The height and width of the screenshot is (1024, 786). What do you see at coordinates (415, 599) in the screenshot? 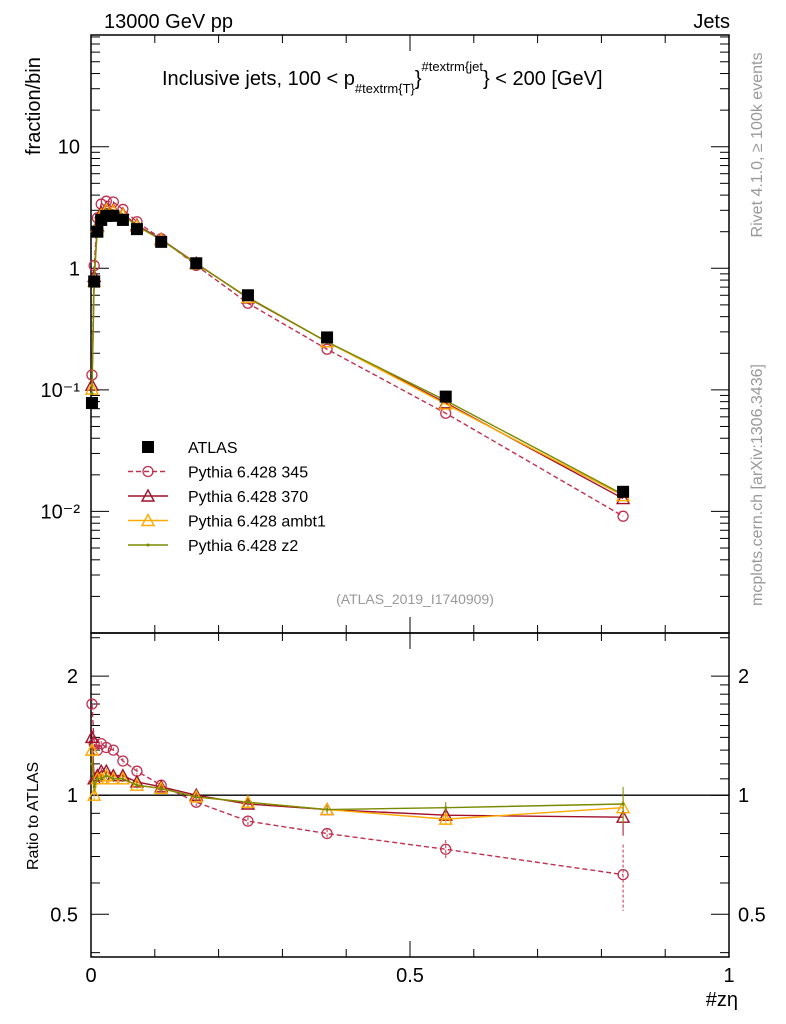
I see `analysis-watermark: (ATLAS_2019_I1740909)` at bounding box center [415, 599].